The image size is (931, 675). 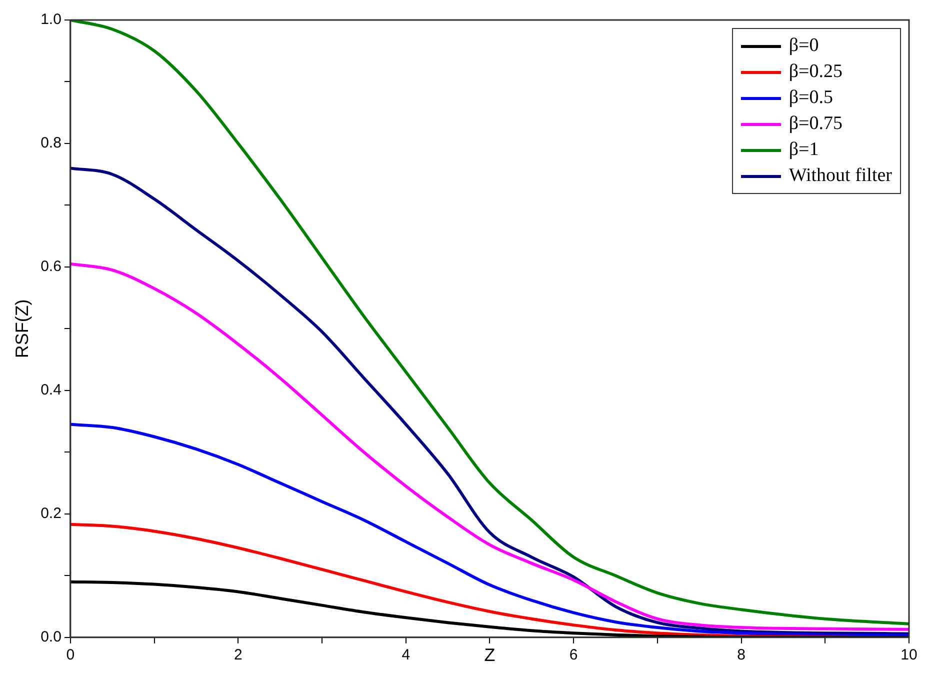 What do you see at coordinates (22, 328) in the screenshot?
I see `y-axis-title: RSF(Z)` at bounding box center [22, 328].